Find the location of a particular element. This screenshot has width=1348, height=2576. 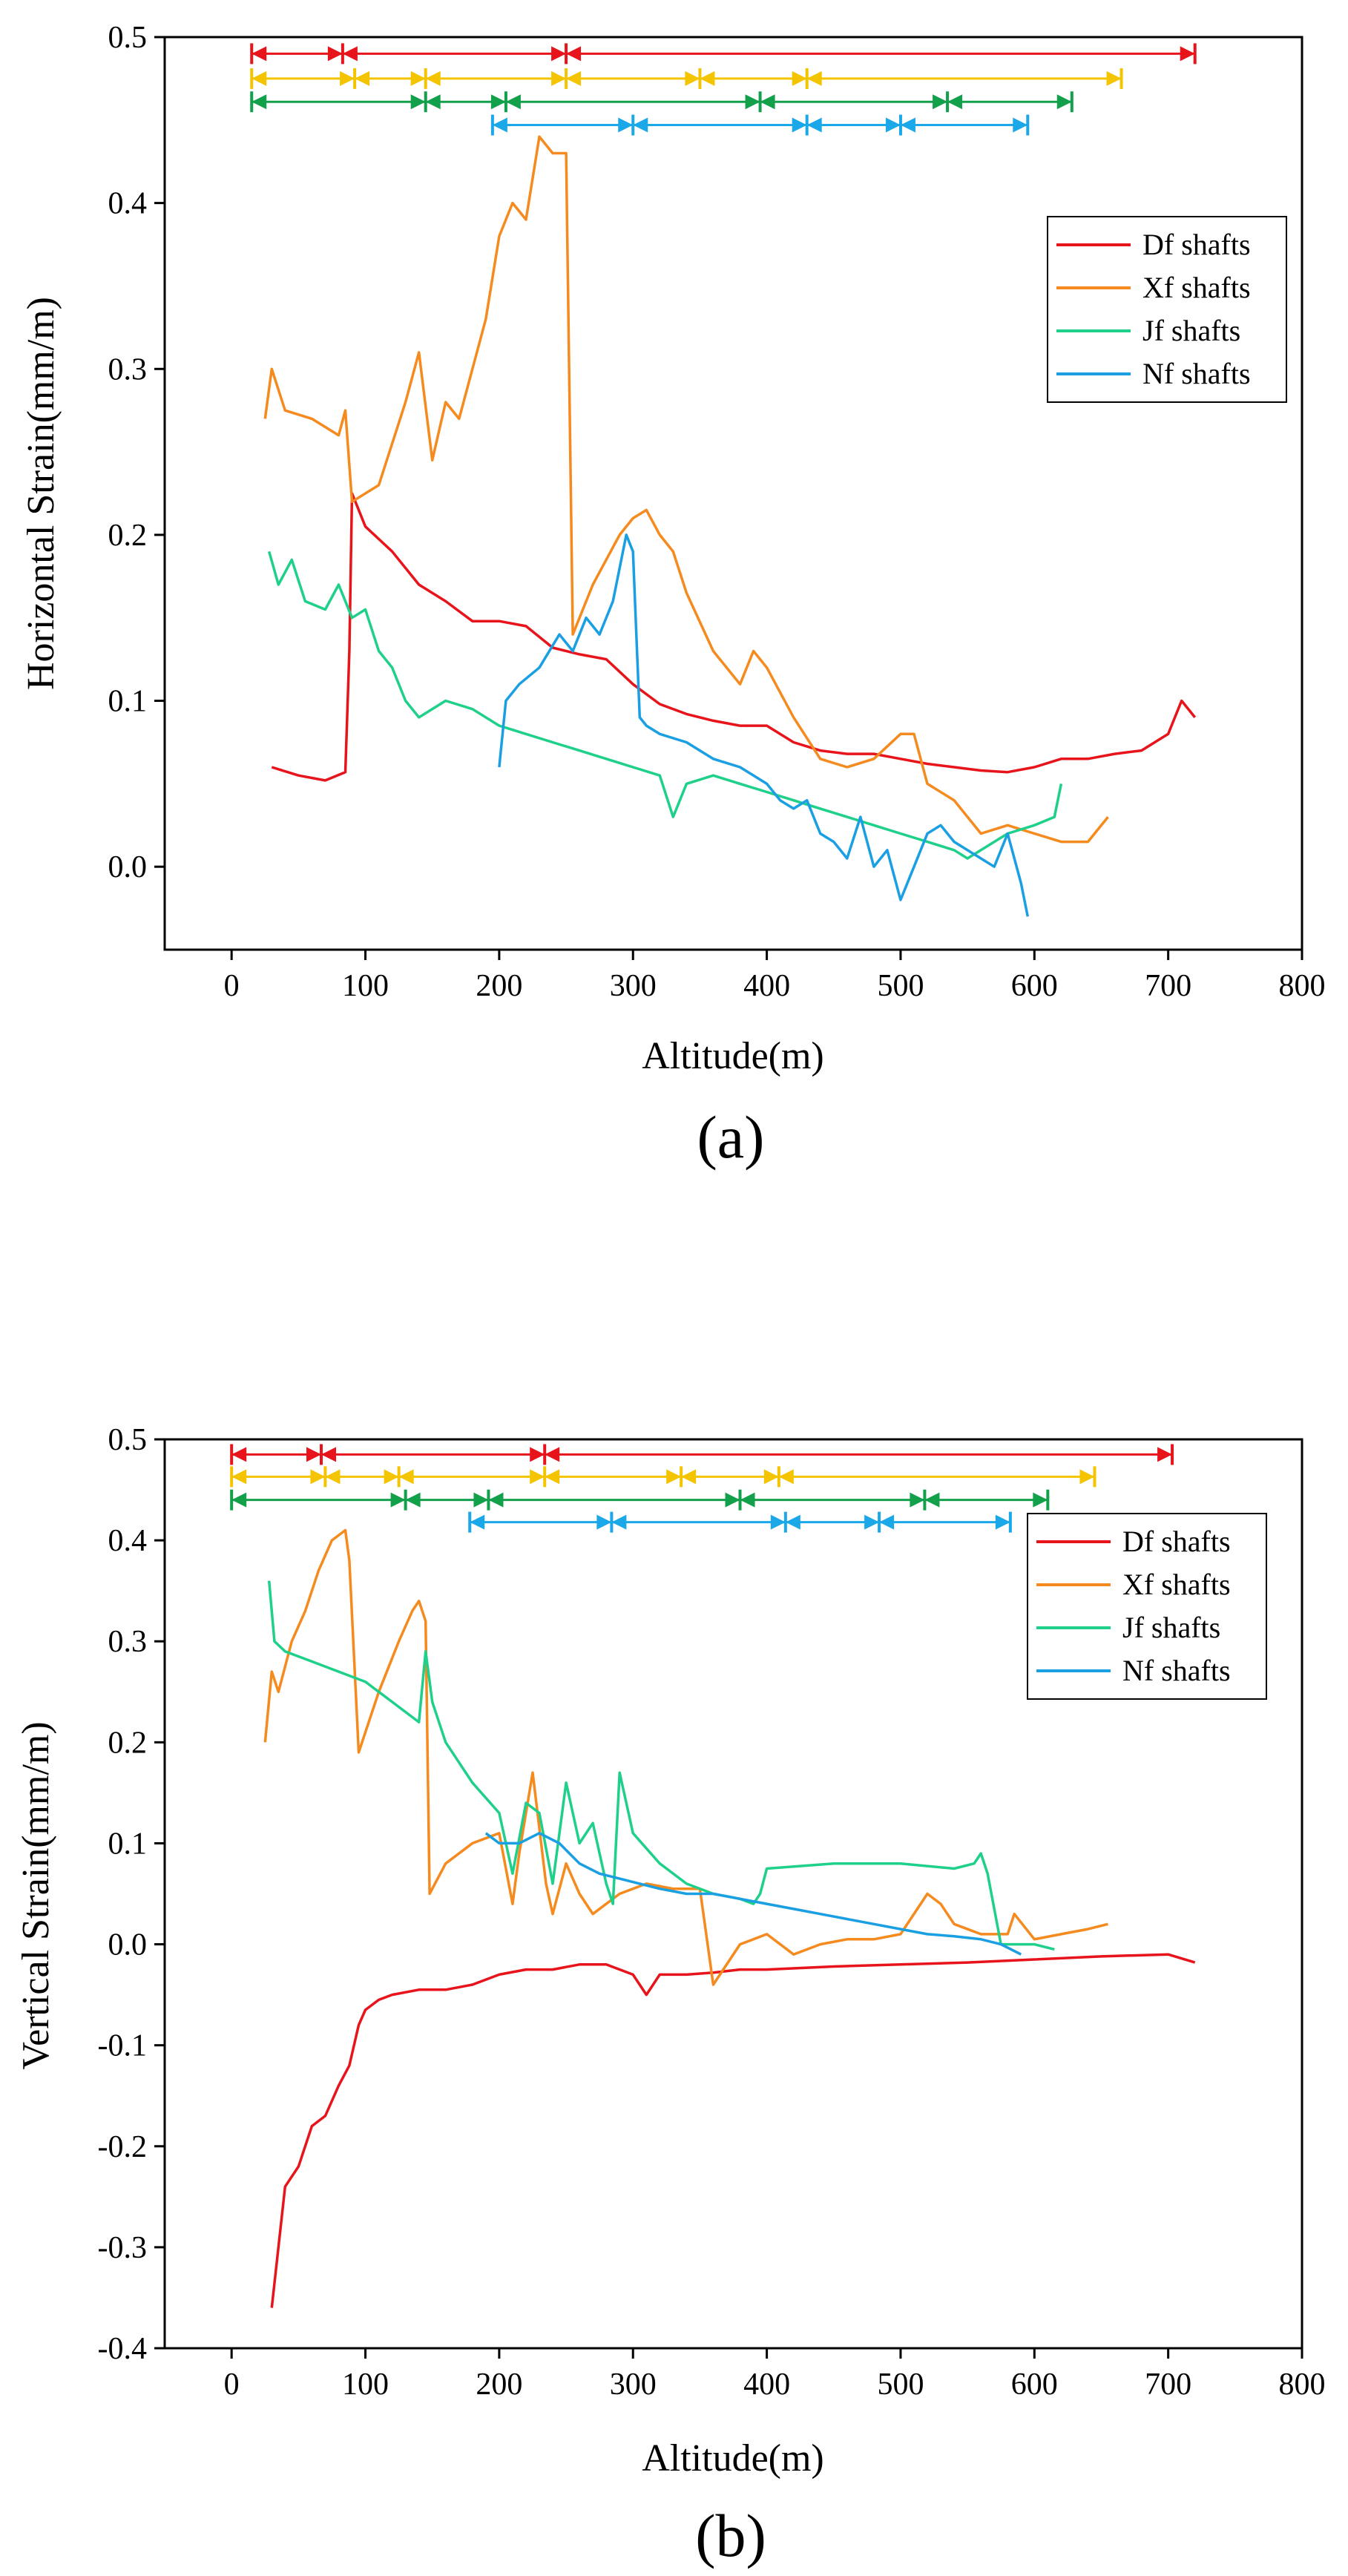

x-tick-label-b-2: 200 is located at coordinates (499, 2385).